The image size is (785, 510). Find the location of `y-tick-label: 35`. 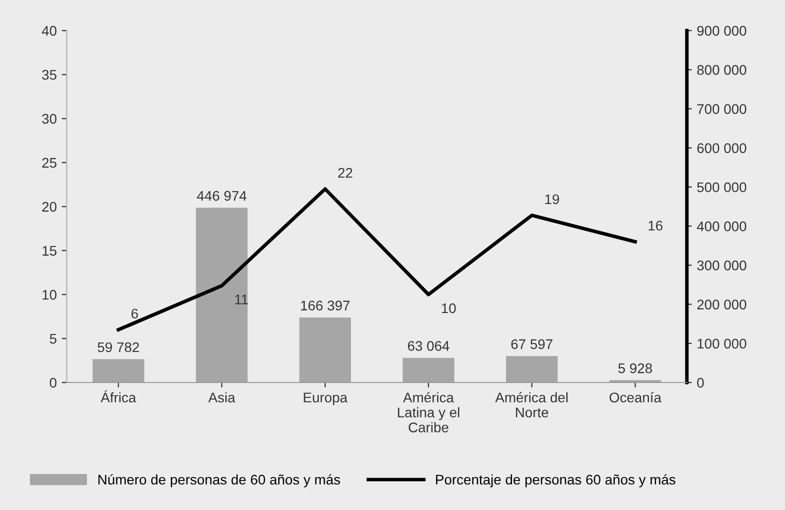

y-tick-label: 35 is located at coordinates (49, 75).